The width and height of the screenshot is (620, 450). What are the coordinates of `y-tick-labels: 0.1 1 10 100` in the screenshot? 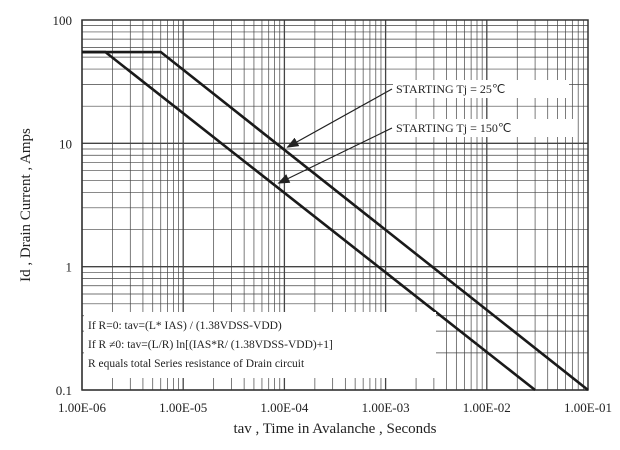 It's located at (63, 205).